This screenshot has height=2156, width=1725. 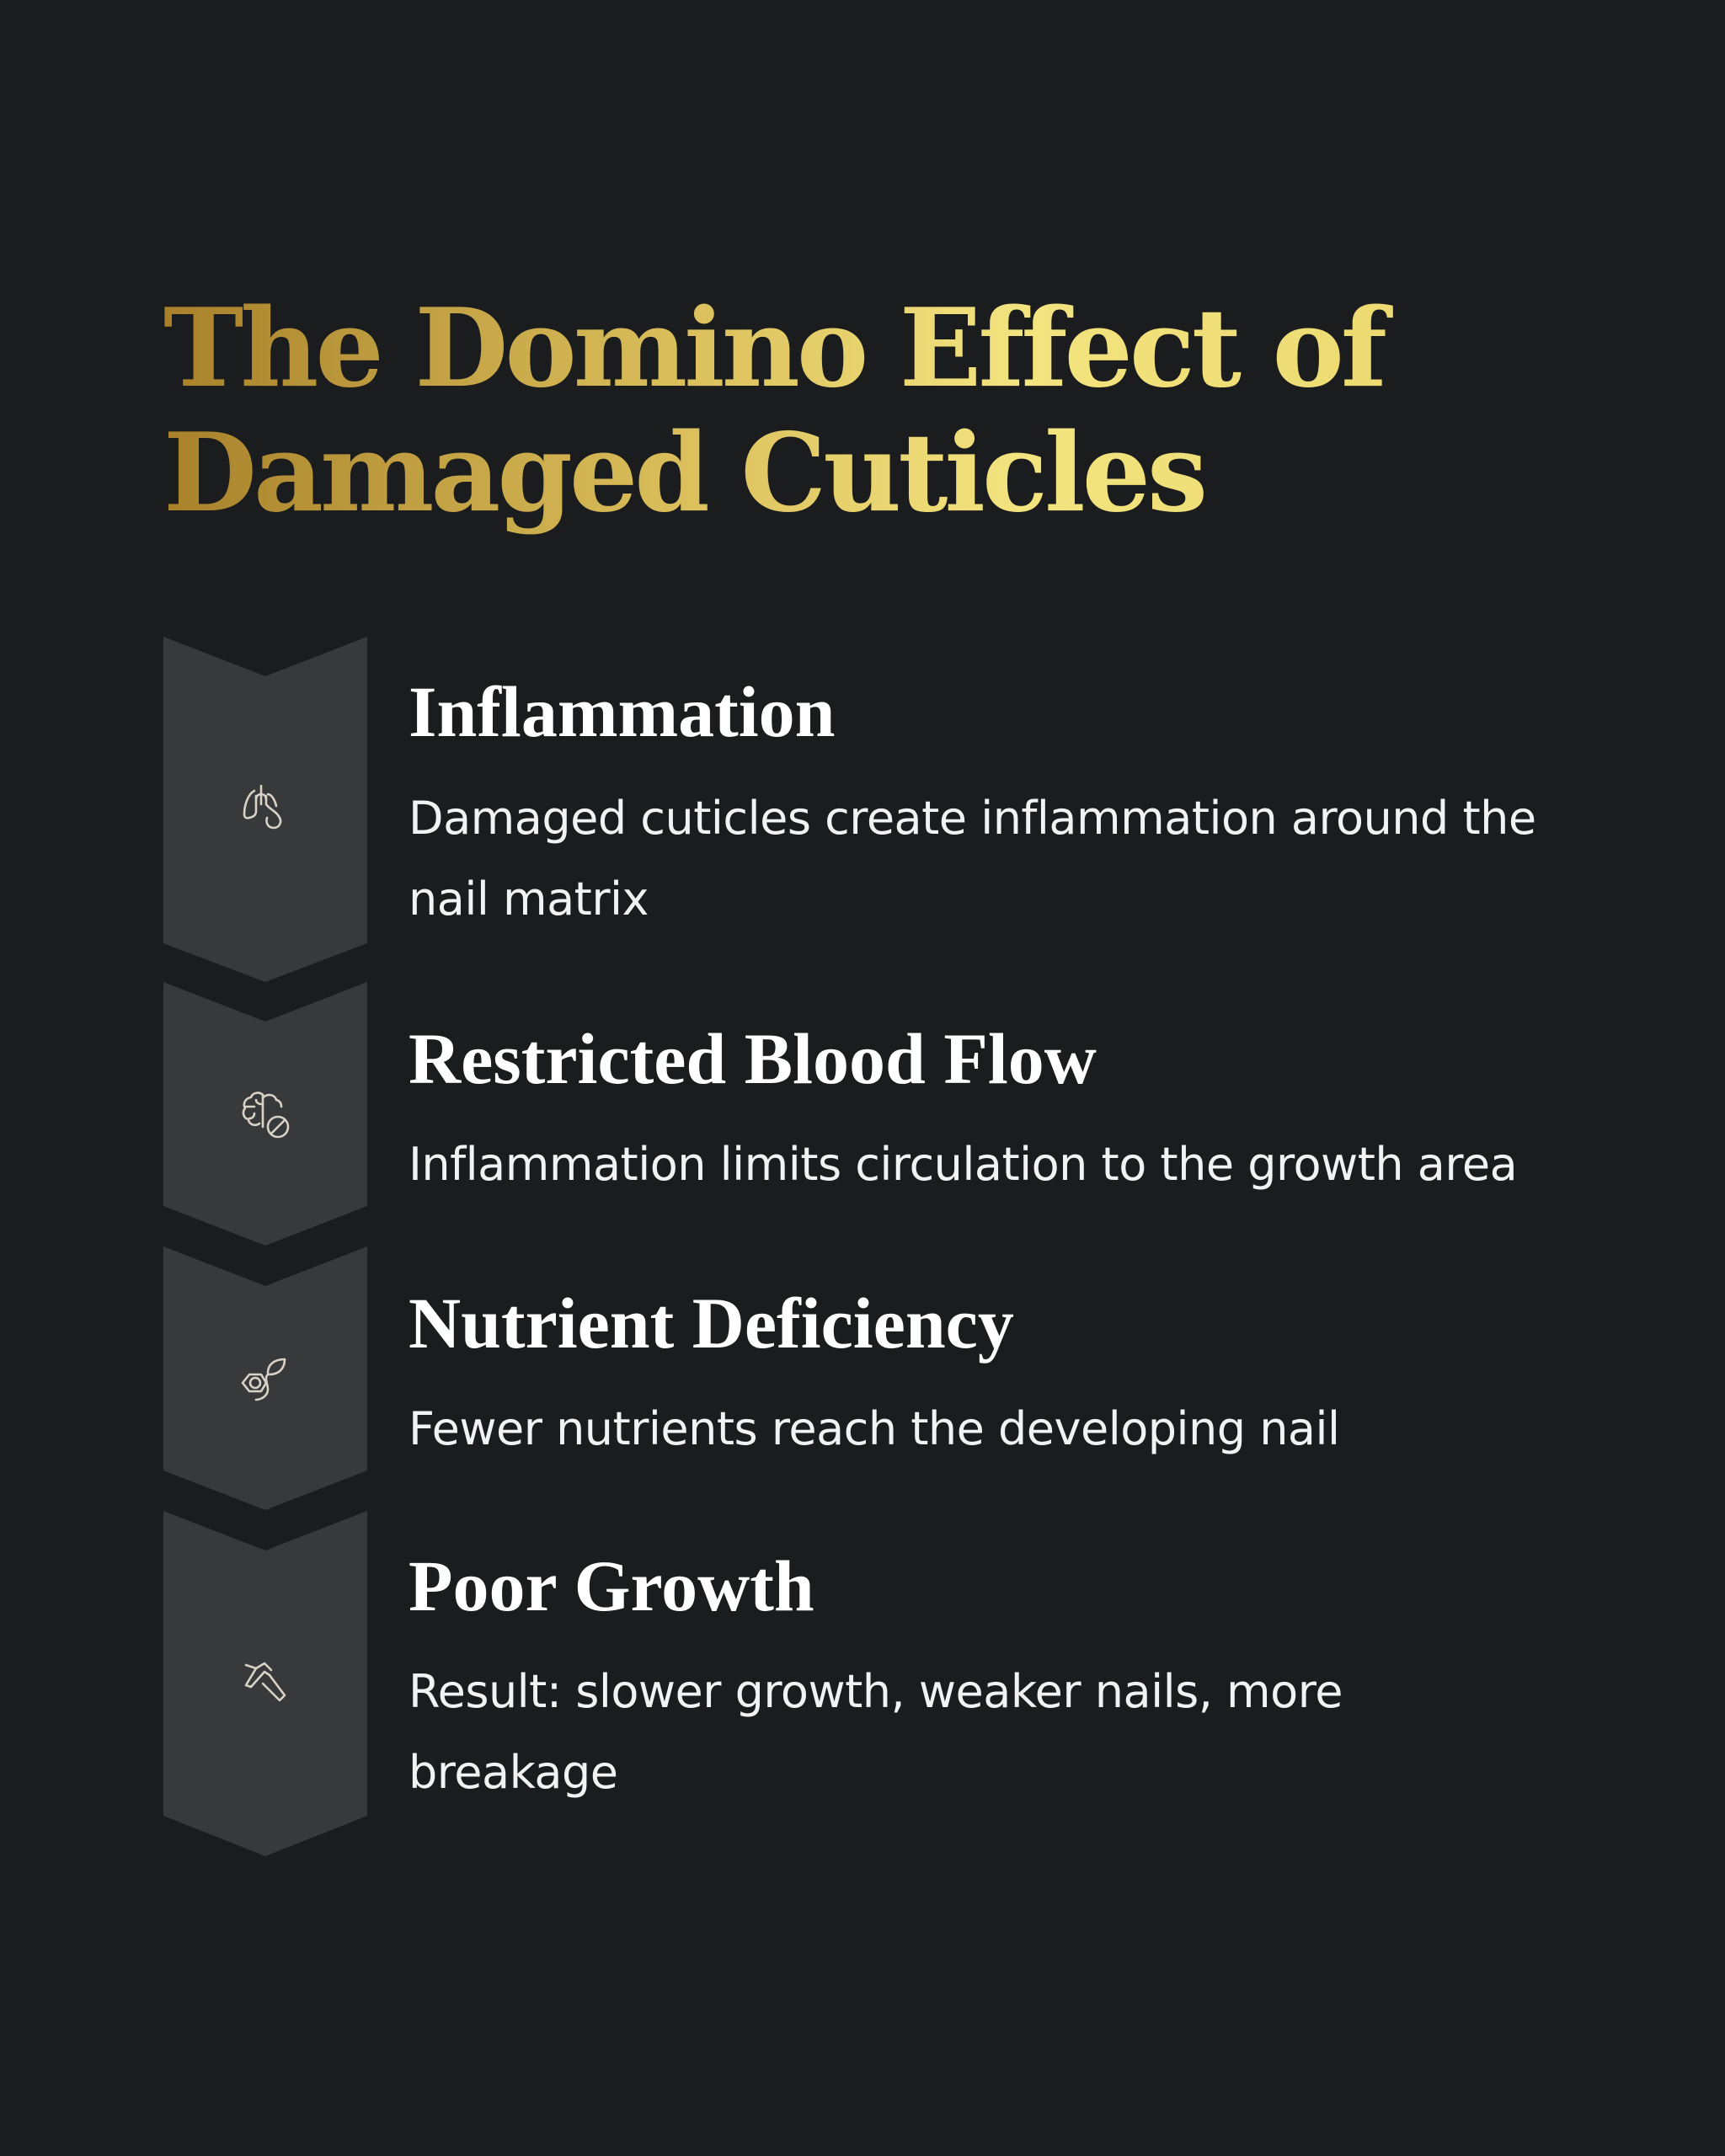 What do you see at coordinates (879, 411) in the screenshot?
I see `page-title: The Domino Effect of Damaged Cuticles` at bounding box center [879, 411].